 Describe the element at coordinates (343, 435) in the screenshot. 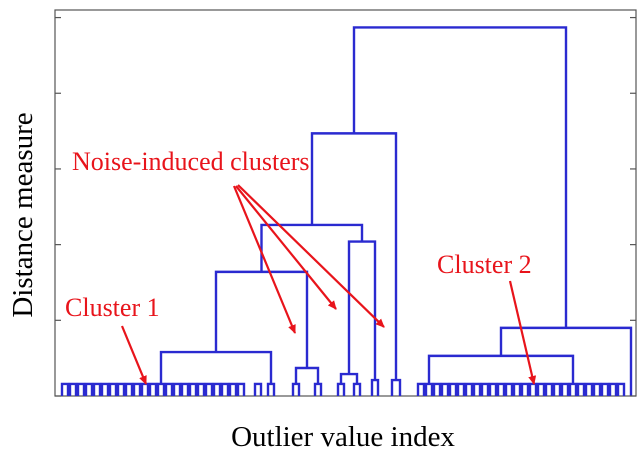

I see `x-axis-label: Outlier value index` at that location.